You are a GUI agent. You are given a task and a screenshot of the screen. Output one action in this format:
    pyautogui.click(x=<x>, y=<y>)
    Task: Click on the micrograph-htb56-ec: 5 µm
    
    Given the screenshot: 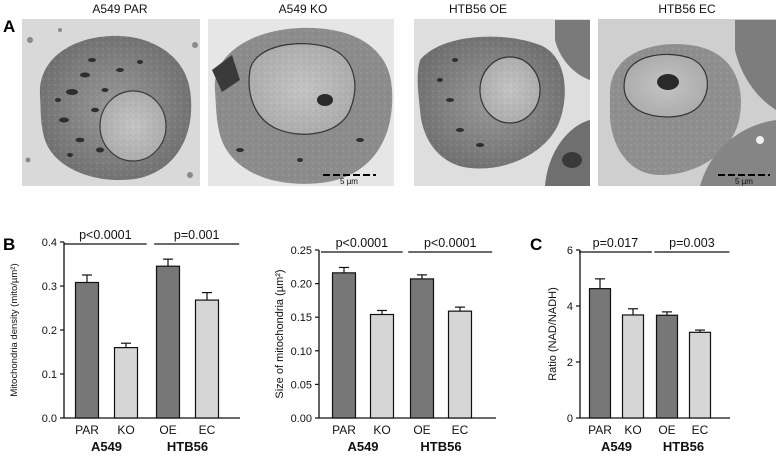 What is the action you would take?
    pyautogui.click(x=687, y=102)
    